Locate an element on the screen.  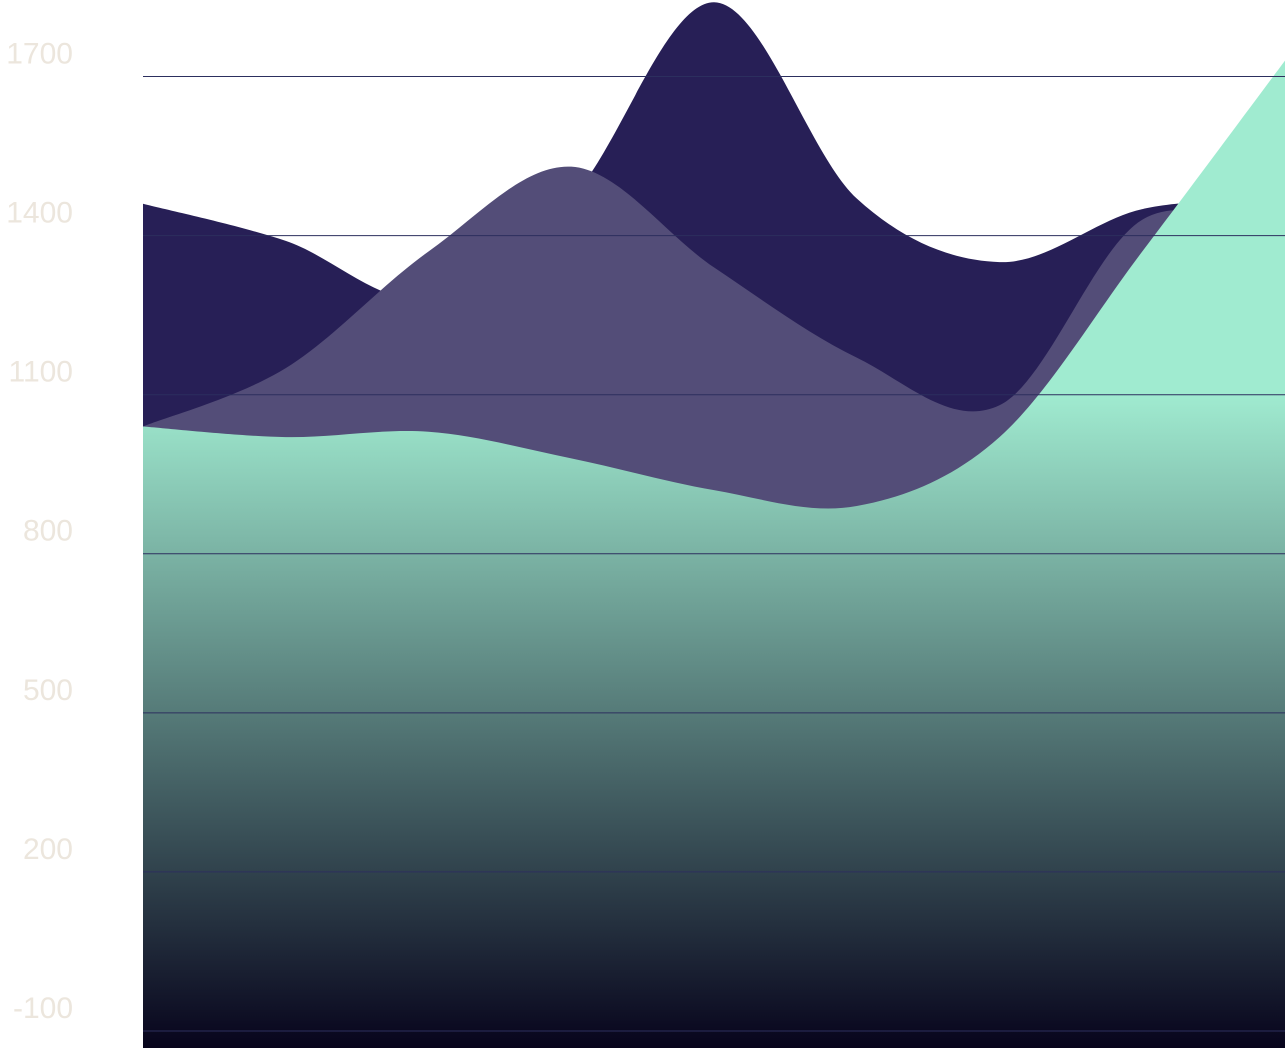
y-tick-label: -100 is located at coordinates (43, 1008).